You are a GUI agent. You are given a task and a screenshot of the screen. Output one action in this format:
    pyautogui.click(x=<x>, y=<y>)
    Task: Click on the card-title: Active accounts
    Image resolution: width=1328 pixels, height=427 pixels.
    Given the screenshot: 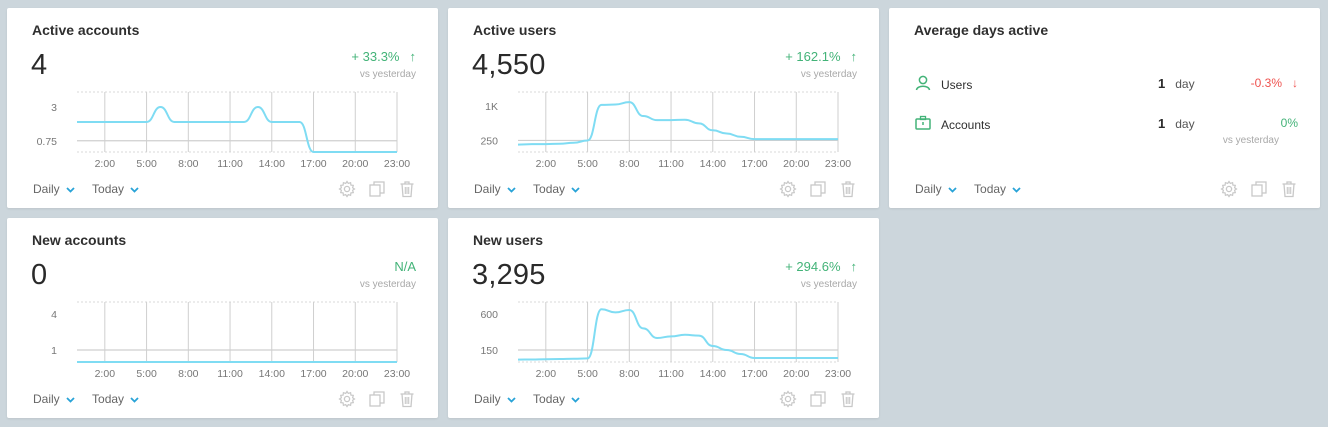 What is the action you would take?
    pyautogui.click(x=86, y=30)
    